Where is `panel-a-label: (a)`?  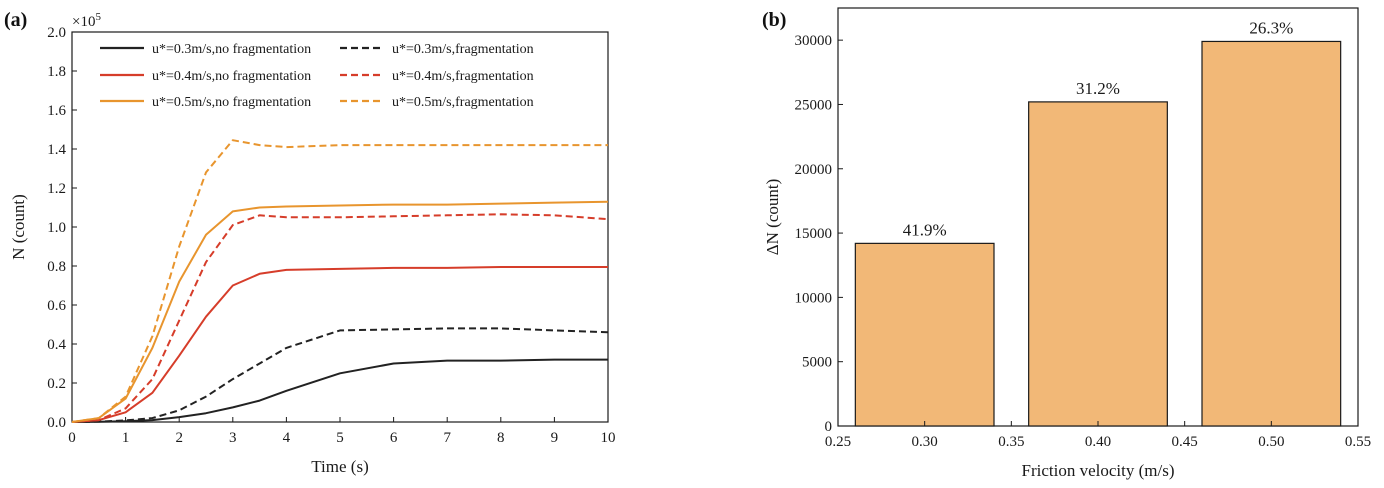 panel-a-label: (a) is located at coordinates (15, 20).